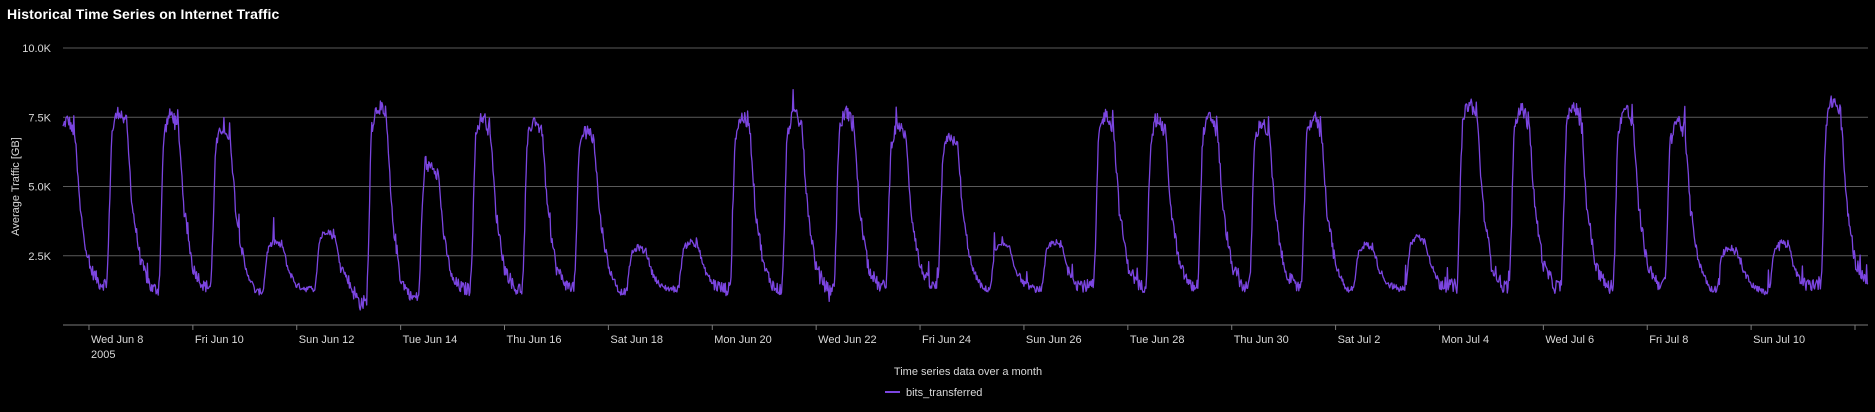 This screenshot has height=412, width=1875. Describe the element at coordinates (36, 49) in the screenshot. I see `y-tick-label: 10.0K` at that location.